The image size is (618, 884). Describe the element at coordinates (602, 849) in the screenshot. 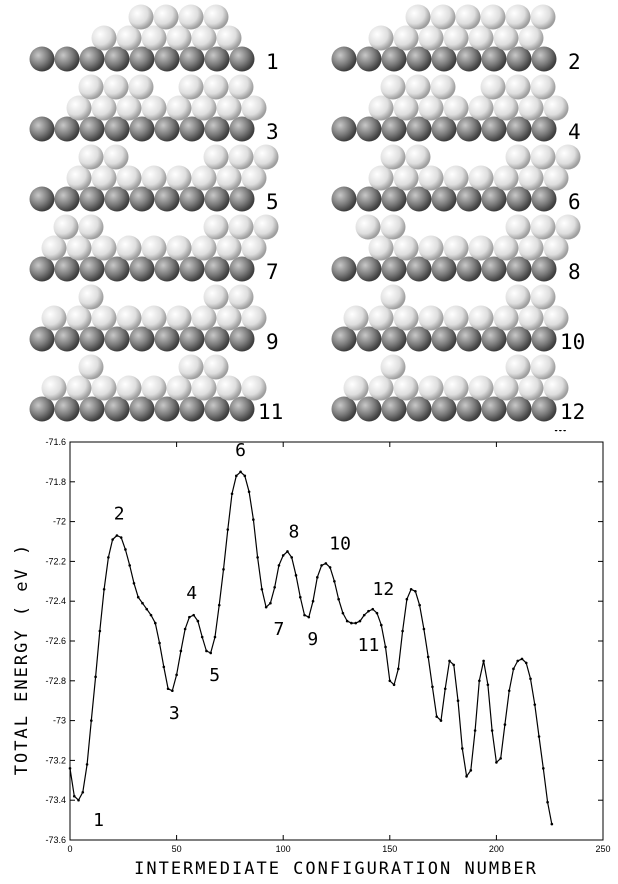

I see `x-tick-label: 250` at that location.